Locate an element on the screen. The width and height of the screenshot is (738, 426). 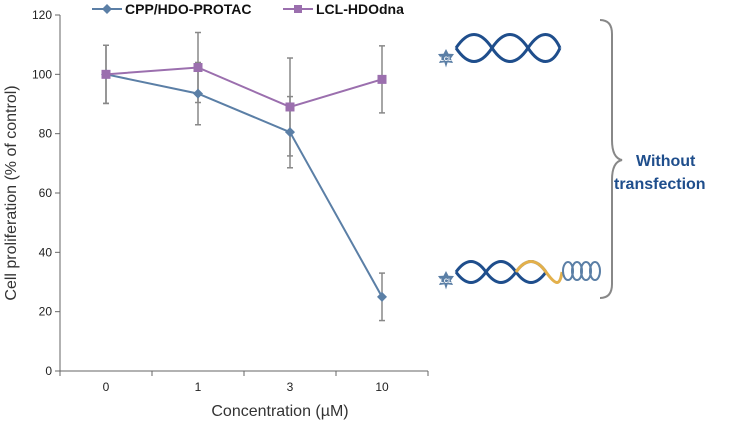
x-ticks: 0 1 3 10 is located at coordinates (244, 382).